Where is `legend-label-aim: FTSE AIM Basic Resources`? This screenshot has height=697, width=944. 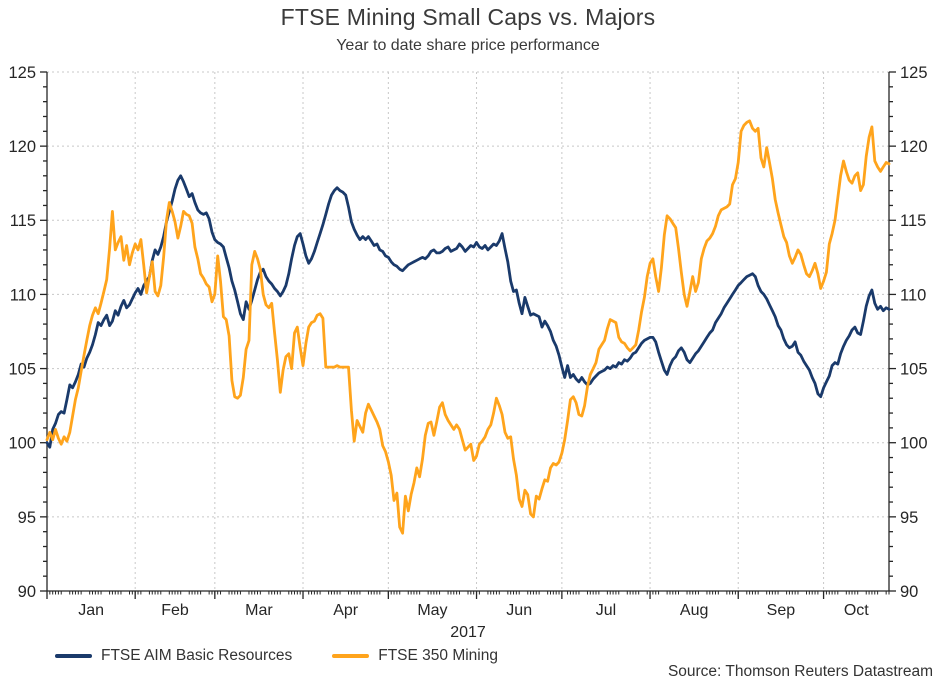 legend-label-aim: FTSE AIM Basic Resources is located at coordinates (197, 655).